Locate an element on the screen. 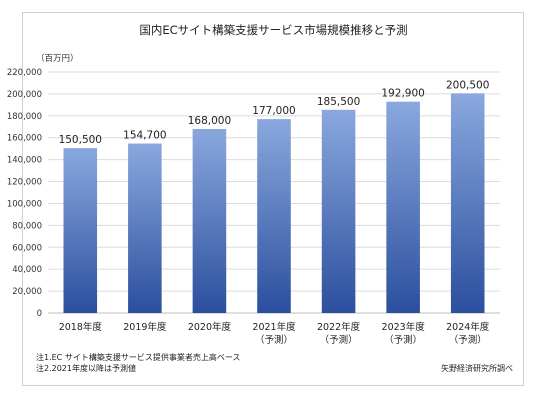 The image size is (547, 400). chart-title: 国内ECサイト構築支援サービス市場規模推移と予測 is located at coordinates (273, 30).